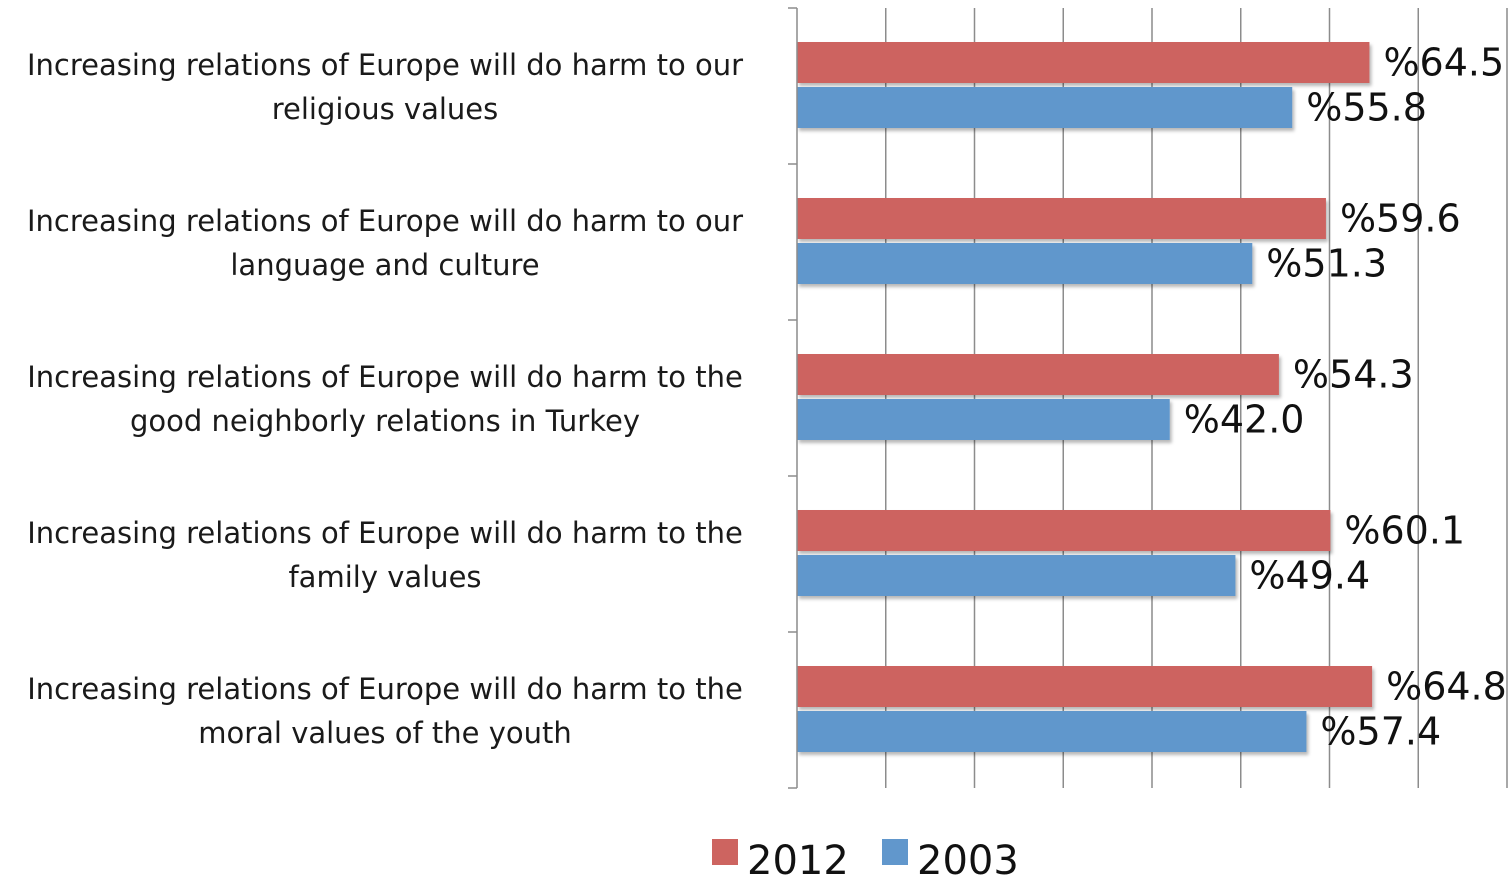  Describe the element at coordinates (1446, 687) in the screenshot. I see `data-label-2012-4: %64.8` at that location.